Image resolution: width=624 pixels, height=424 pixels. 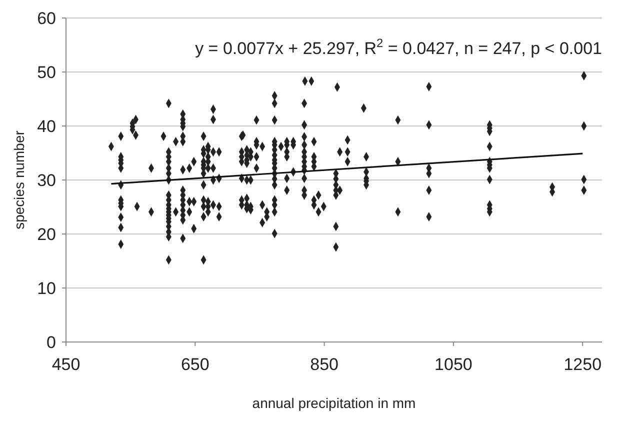 I want to click on y-tick-label: 50, so click(x=46, y=72).